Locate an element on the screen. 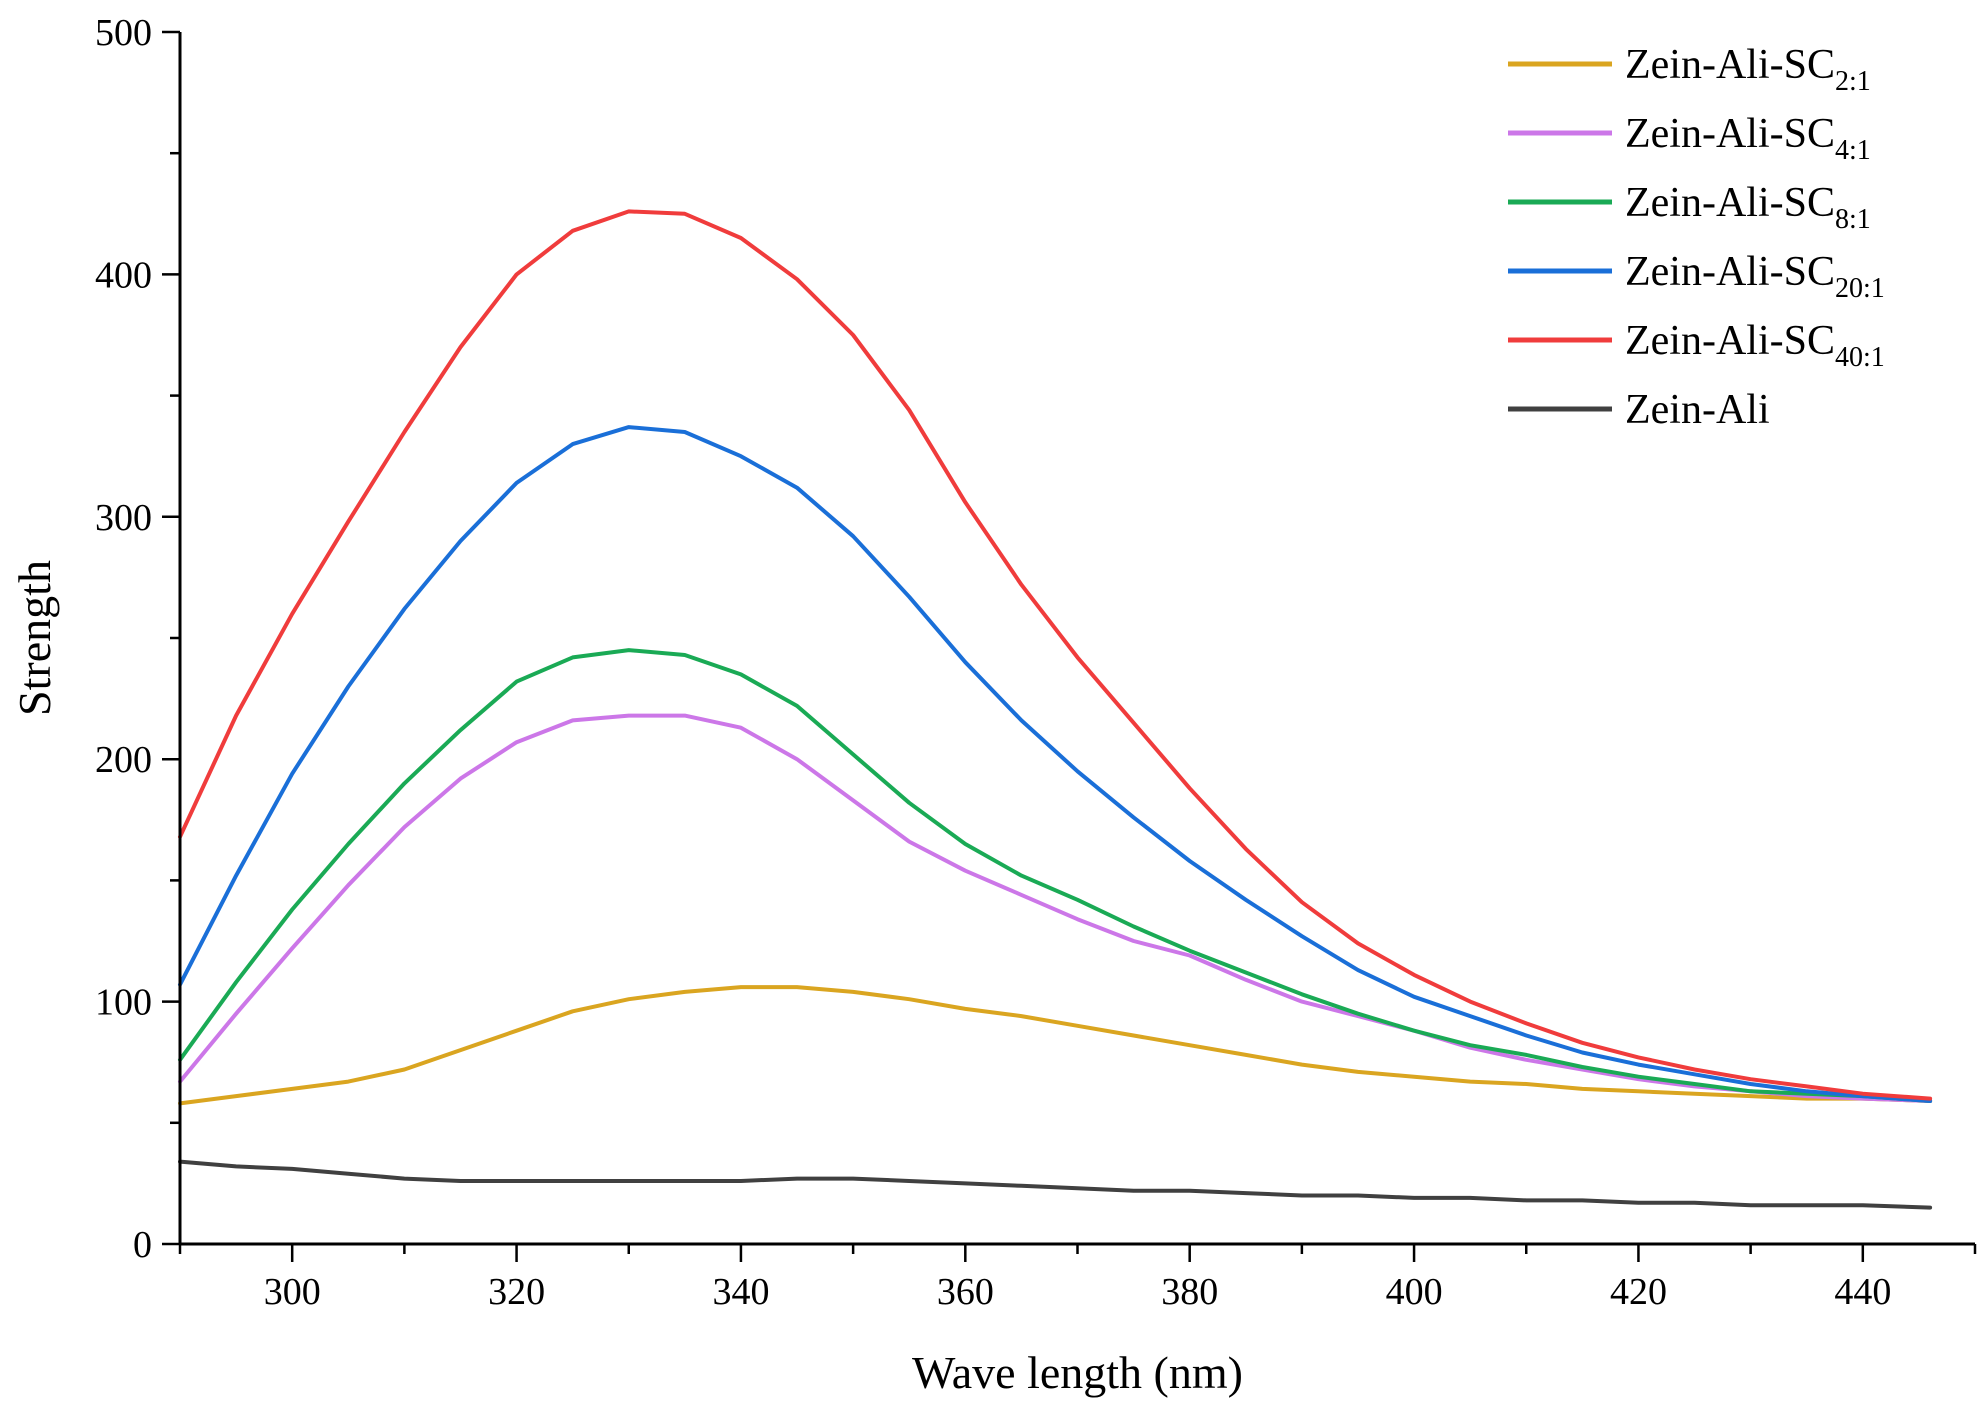 Image resolution: width=1987 pixels, height=1406 pixels. legend-label: Zein-Ali-SC20:1 is located at coordinates (1755, 276).